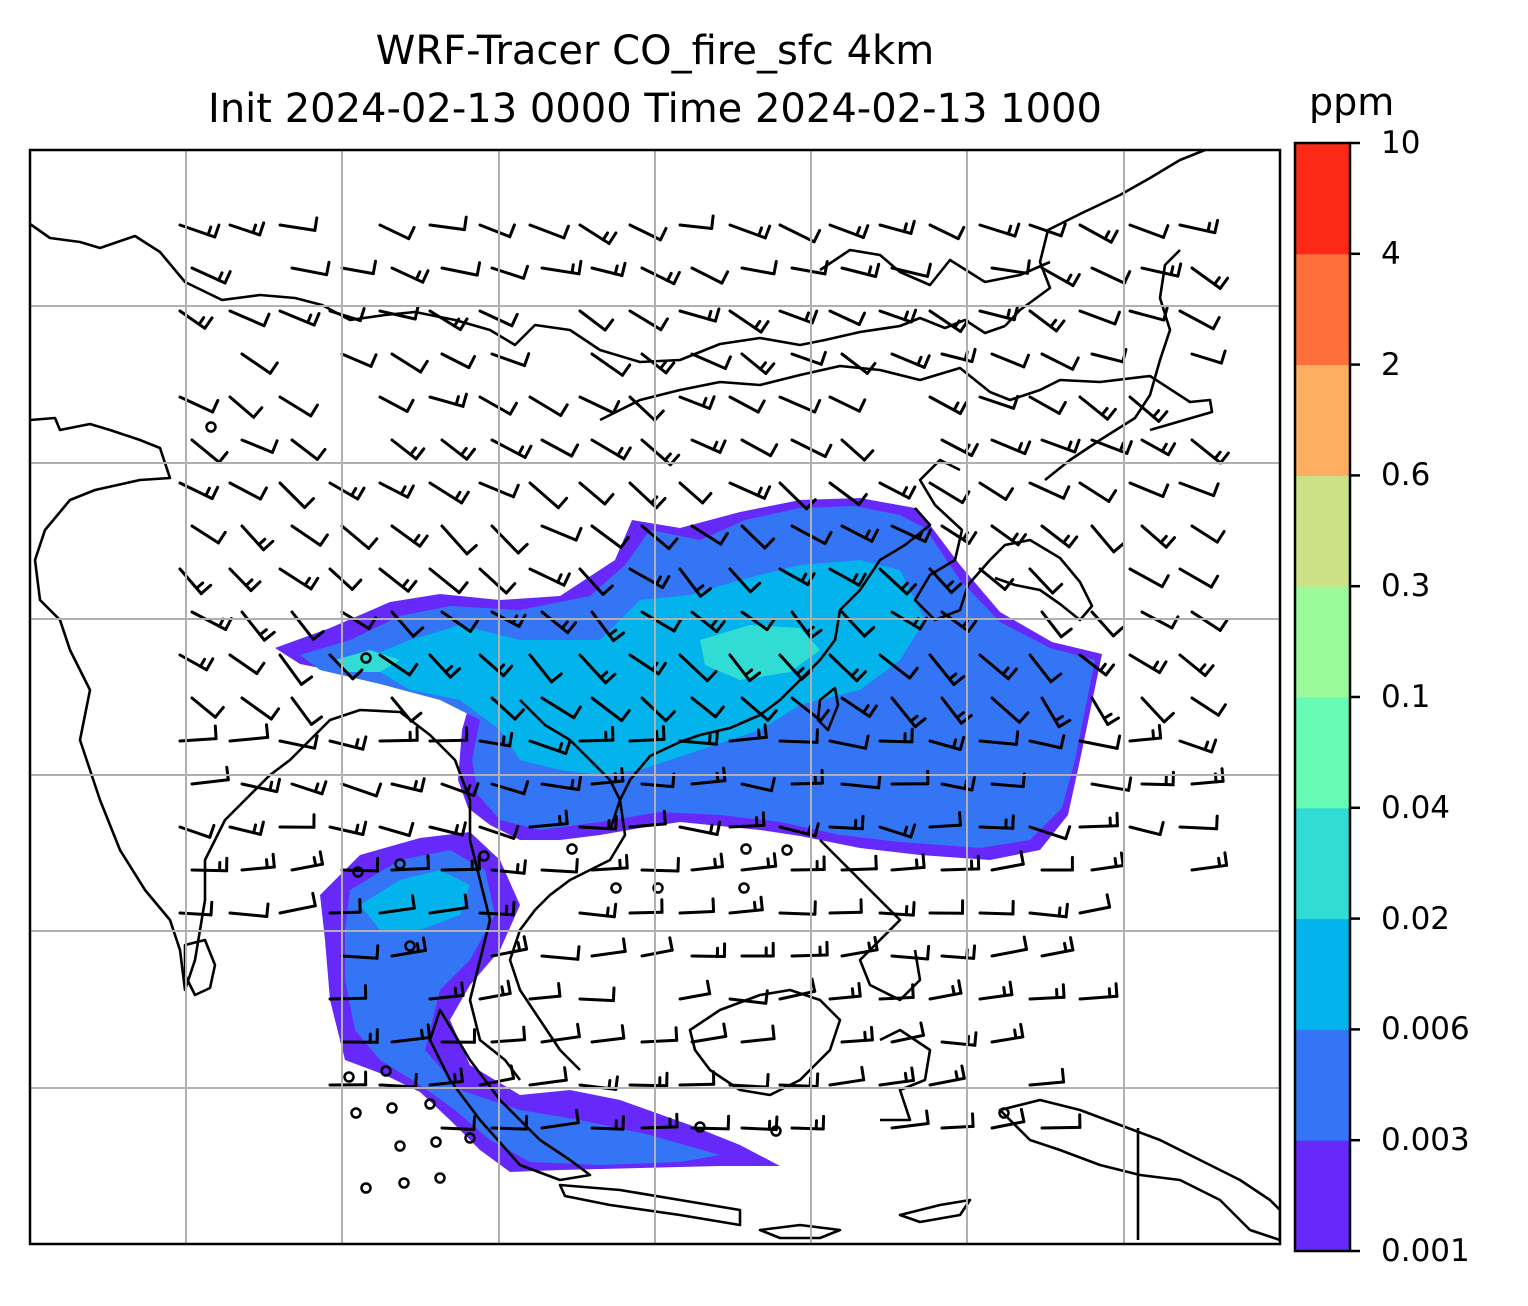 The width and height of the screenshot is (1528, 1306). What do you see at coordinates (935, 267) in the screenshot?
I see `coast-mongolia-border` at bounding box center [935, 267].